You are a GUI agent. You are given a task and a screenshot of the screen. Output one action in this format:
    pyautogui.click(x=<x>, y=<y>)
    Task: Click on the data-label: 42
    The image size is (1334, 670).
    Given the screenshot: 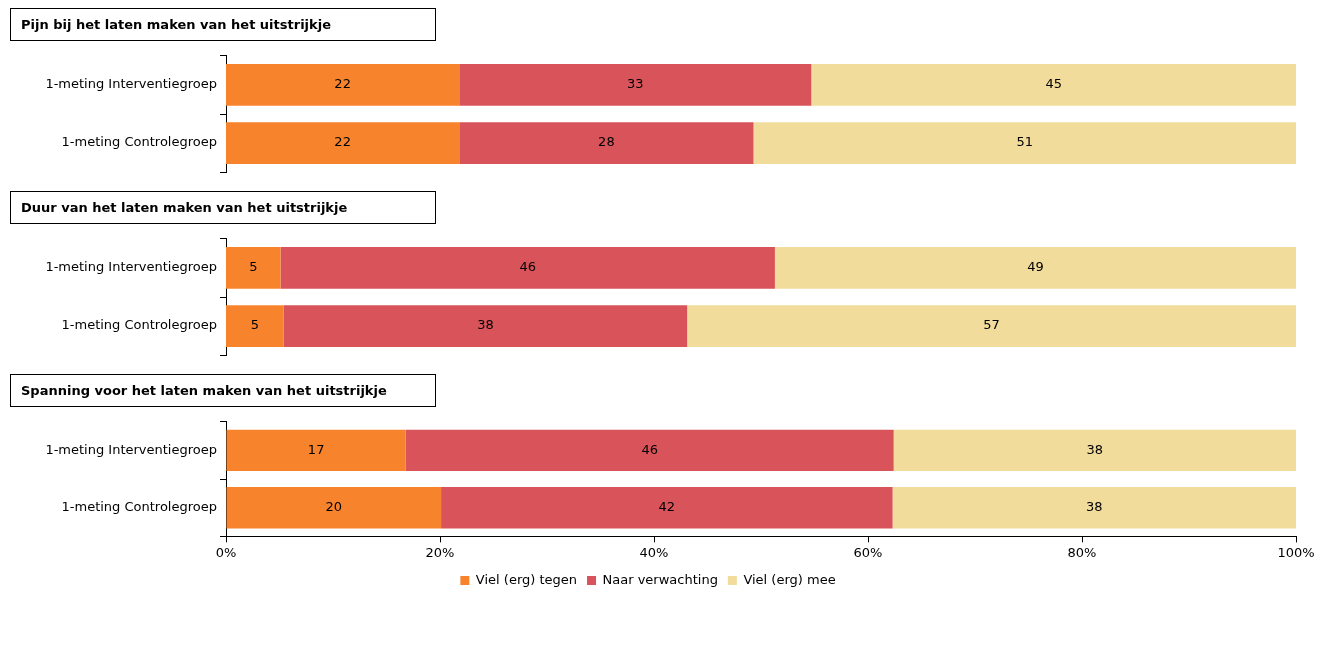 What is the action you would take?
    pyautogui.click(x=667, y=507)
    